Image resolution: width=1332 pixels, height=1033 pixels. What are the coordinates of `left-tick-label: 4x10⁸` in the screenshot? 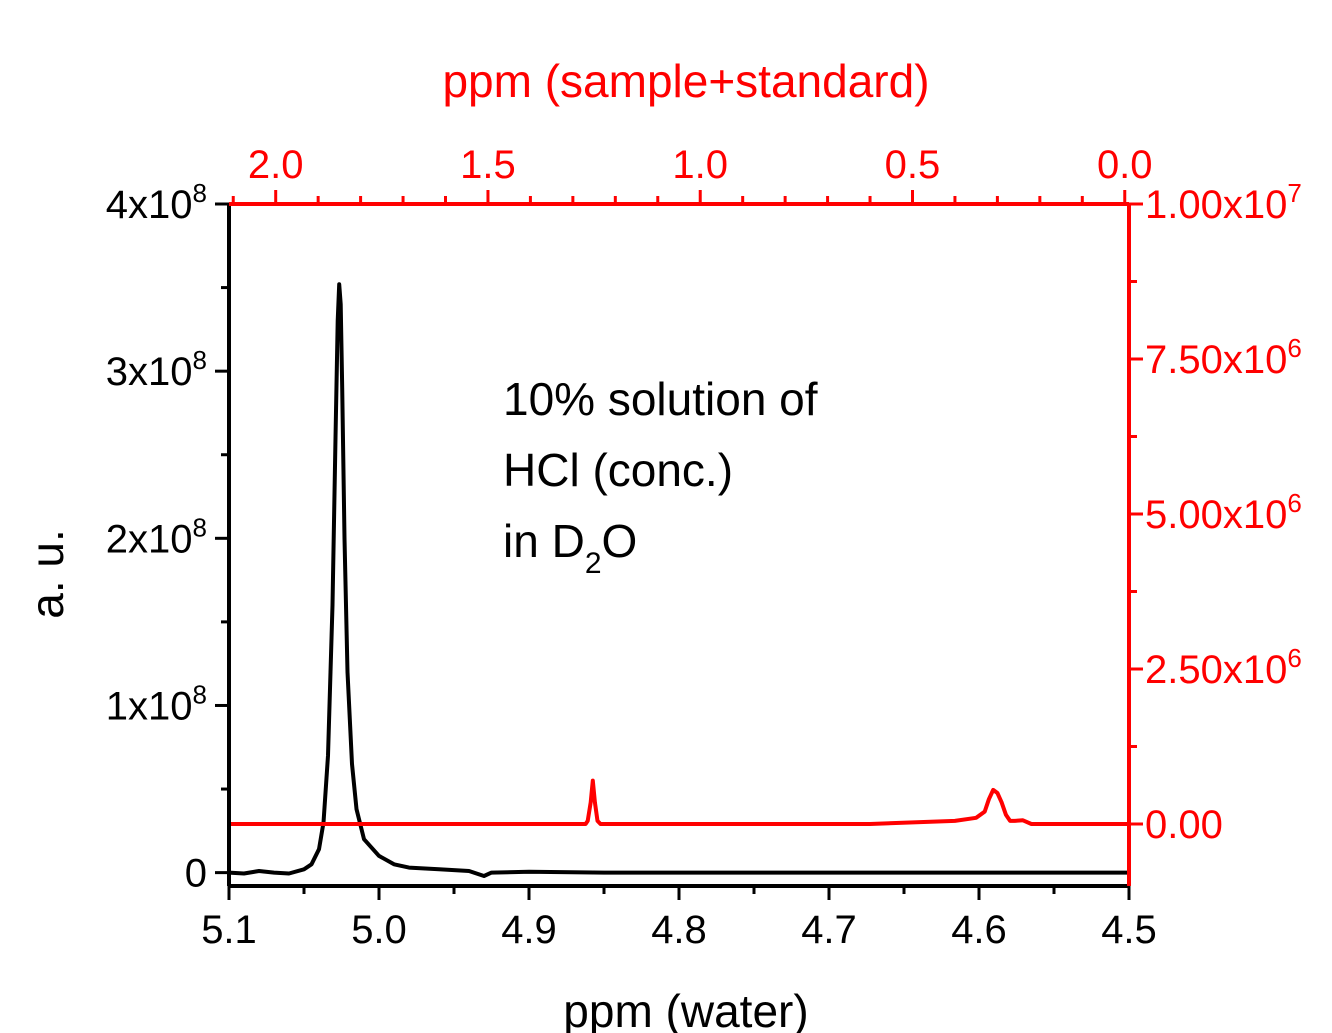 It's located at (156, 202).